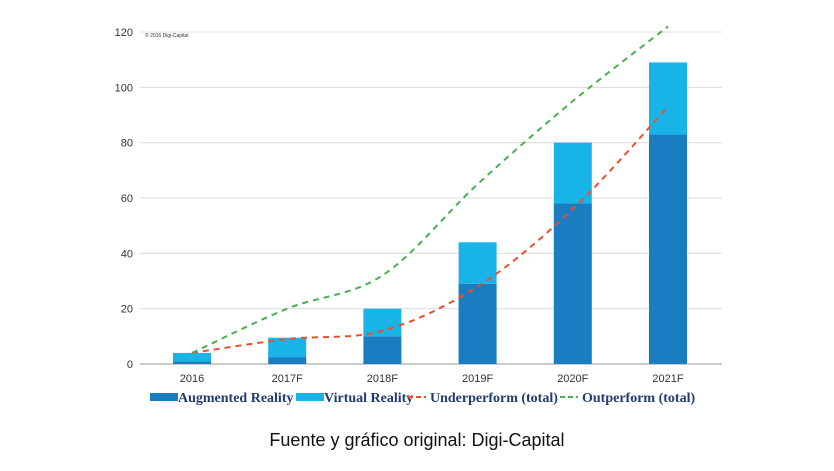  I want to click on bar-virtual-2019f, so click(477, 263).